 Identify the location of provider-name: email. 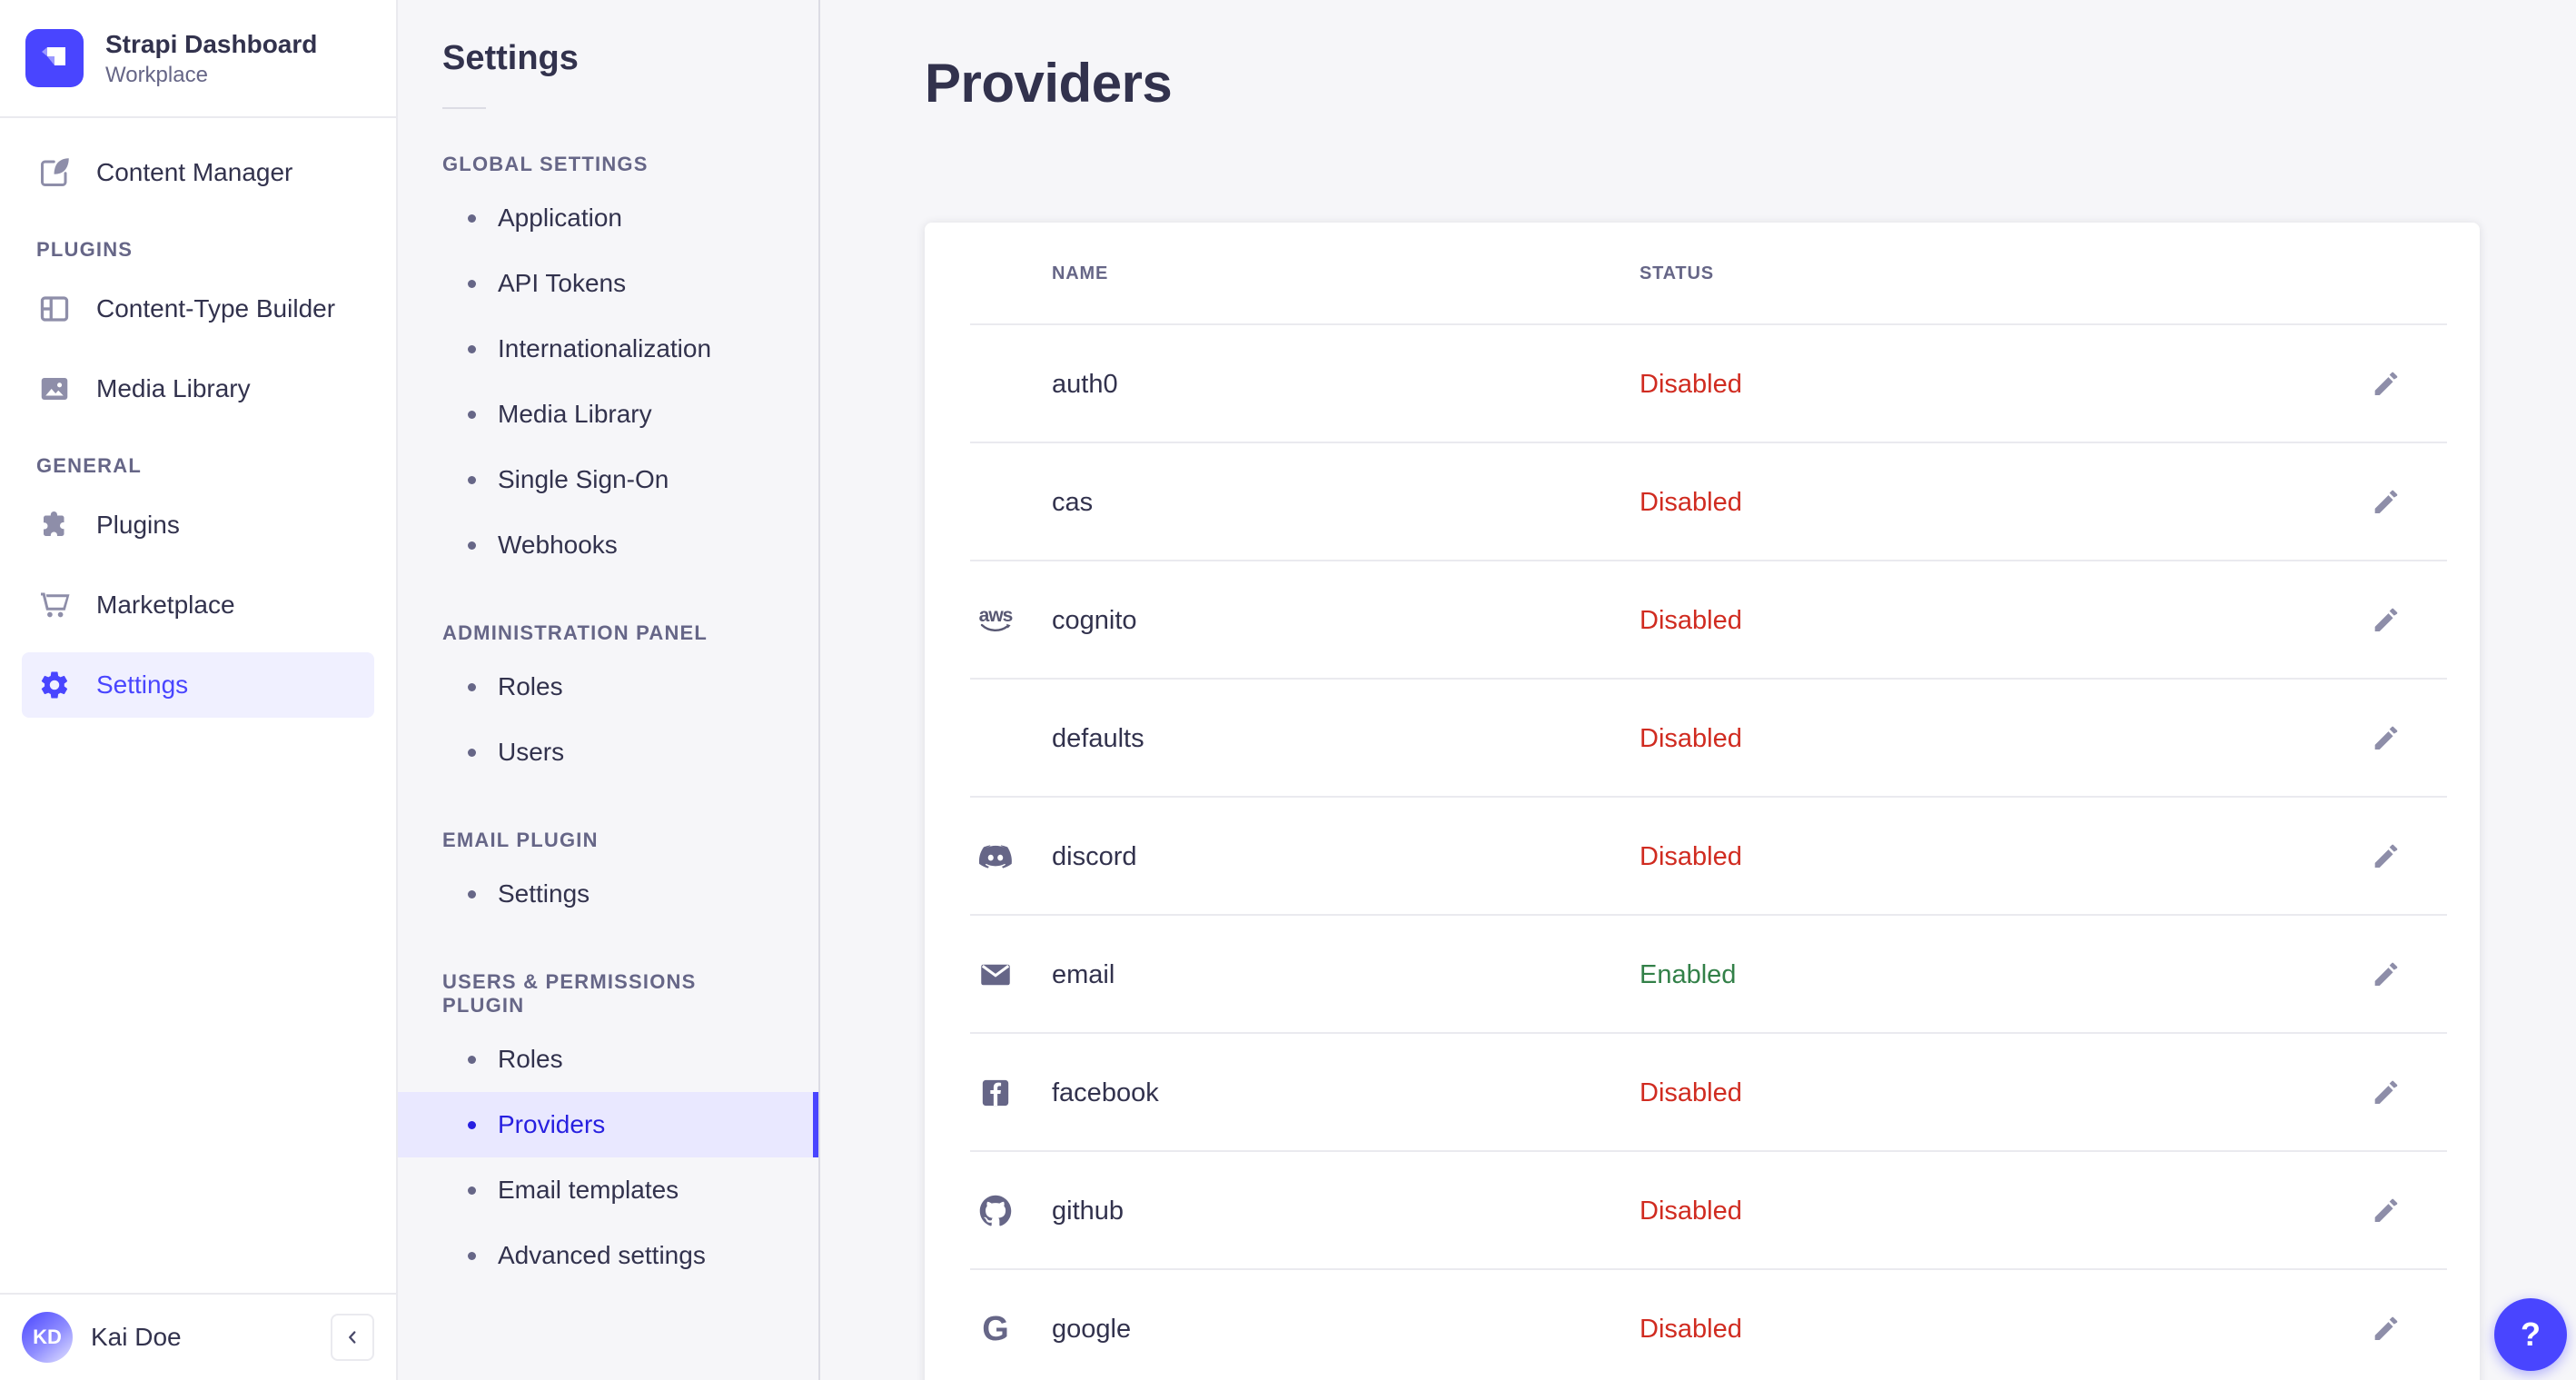
(1083, 974).